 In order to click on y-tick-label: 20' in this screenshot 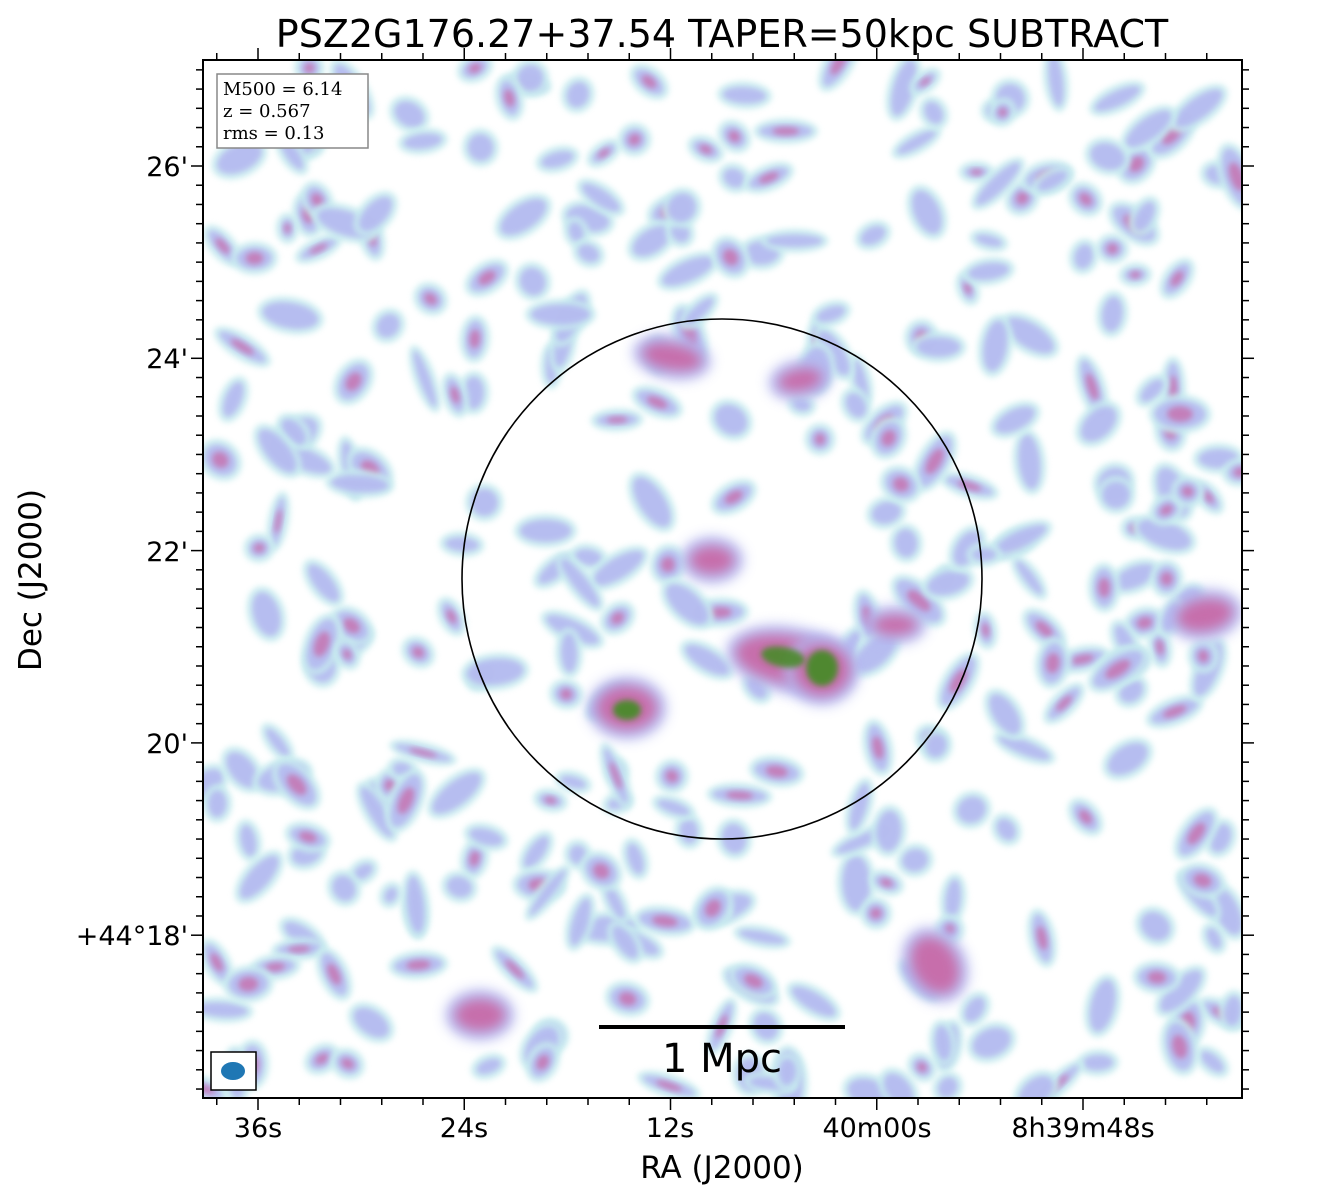, I will do `click(167, 744)`.